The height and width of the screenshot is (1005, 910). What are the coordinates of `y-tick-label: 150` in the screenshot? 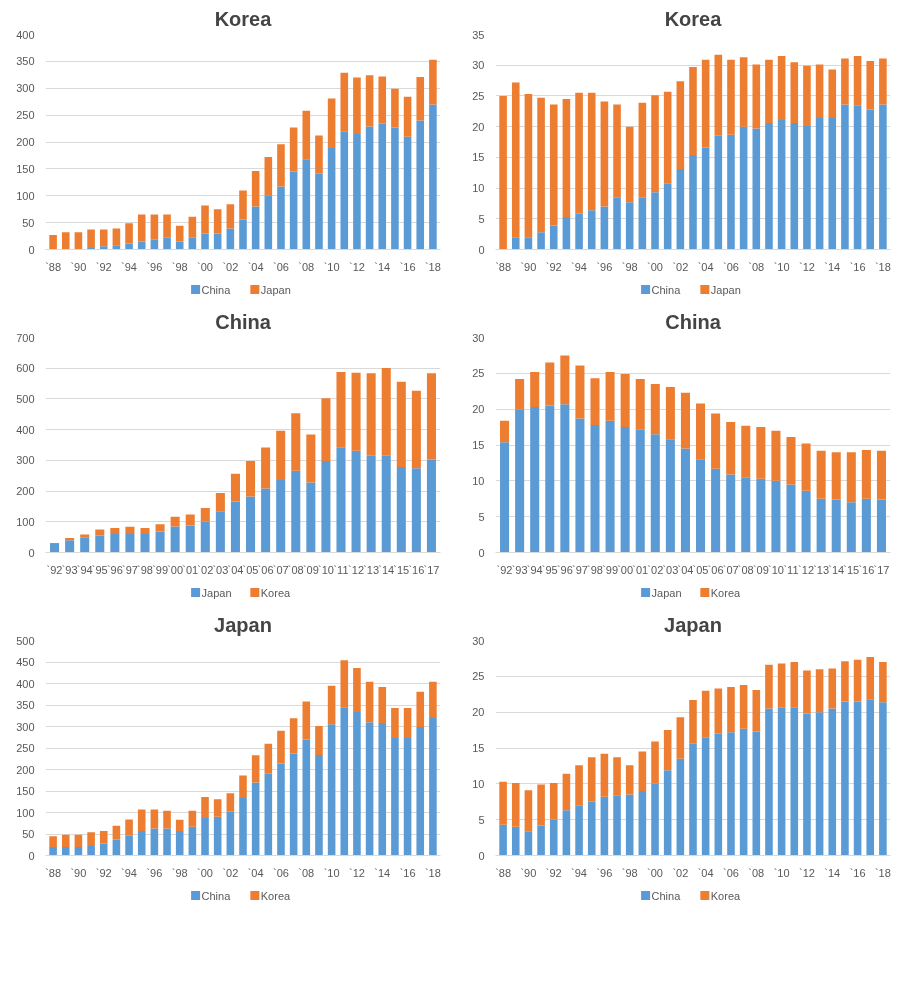 It's located at (25, 168).